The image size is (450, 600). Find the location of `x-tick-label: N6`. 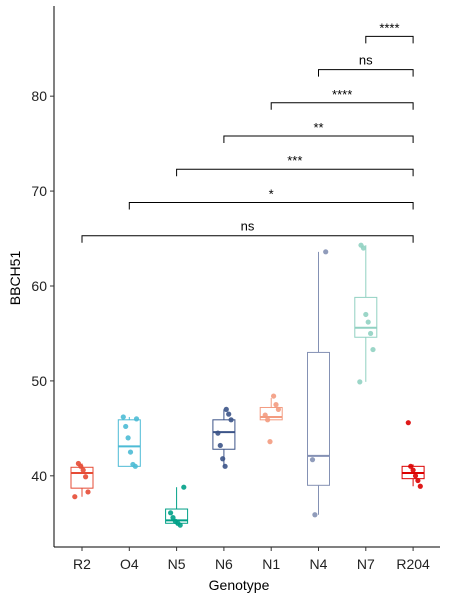

x-tick-label: N6 is located at coordinates (224, 564).